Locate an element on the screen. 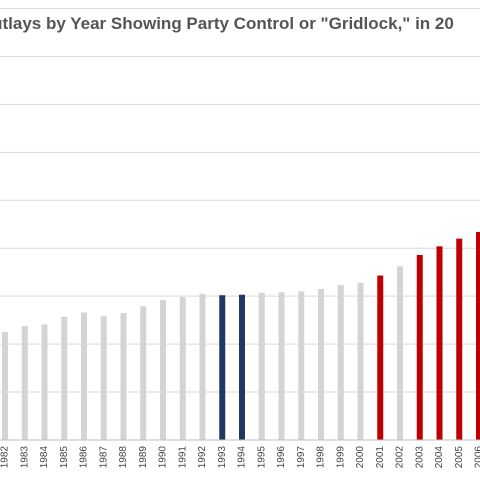  bar-2003 is located at coordinates (419, 347).